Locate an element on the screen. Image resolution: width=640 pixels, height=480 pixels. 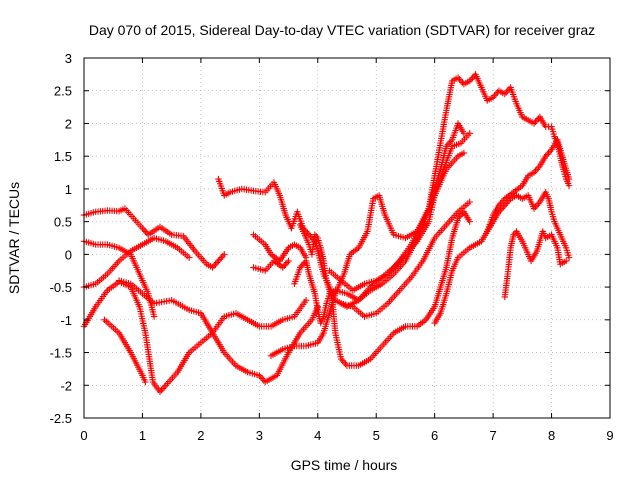
x-tick-label: 4 is located at coordinates (317, 435).